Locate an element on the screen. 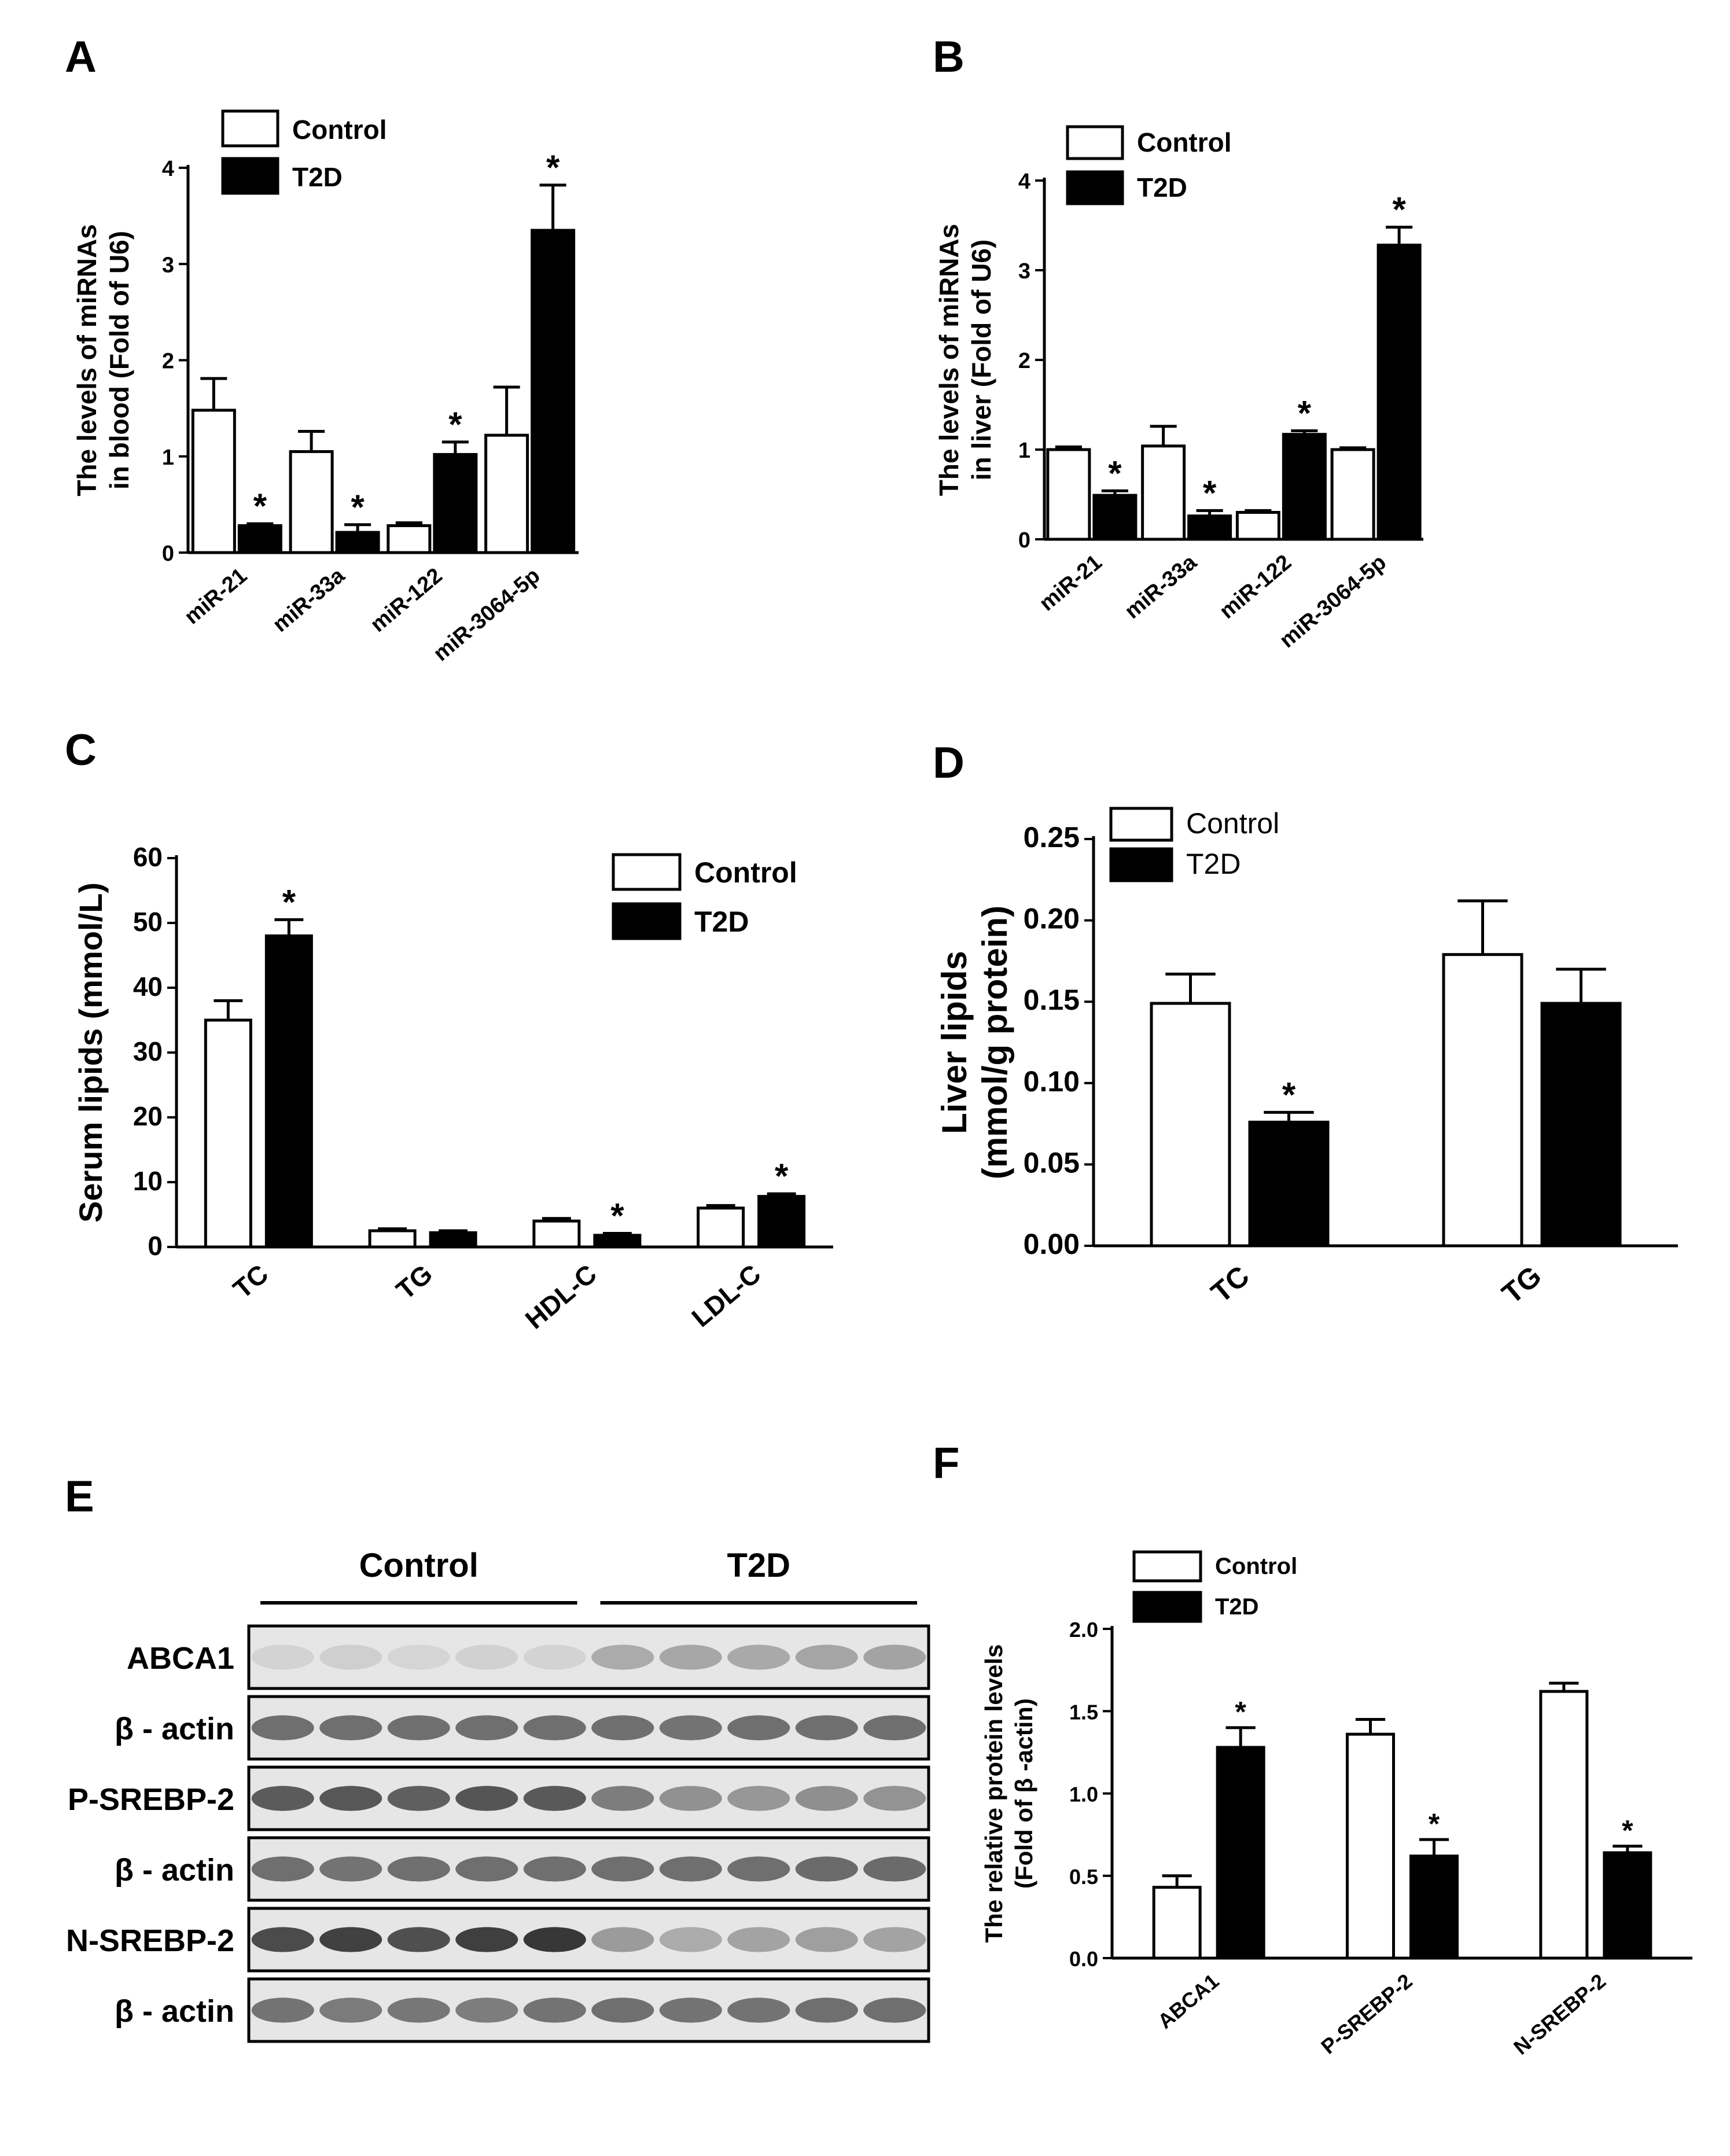  panel-f-legend-swatch is located at coordinates (1167, 1566).